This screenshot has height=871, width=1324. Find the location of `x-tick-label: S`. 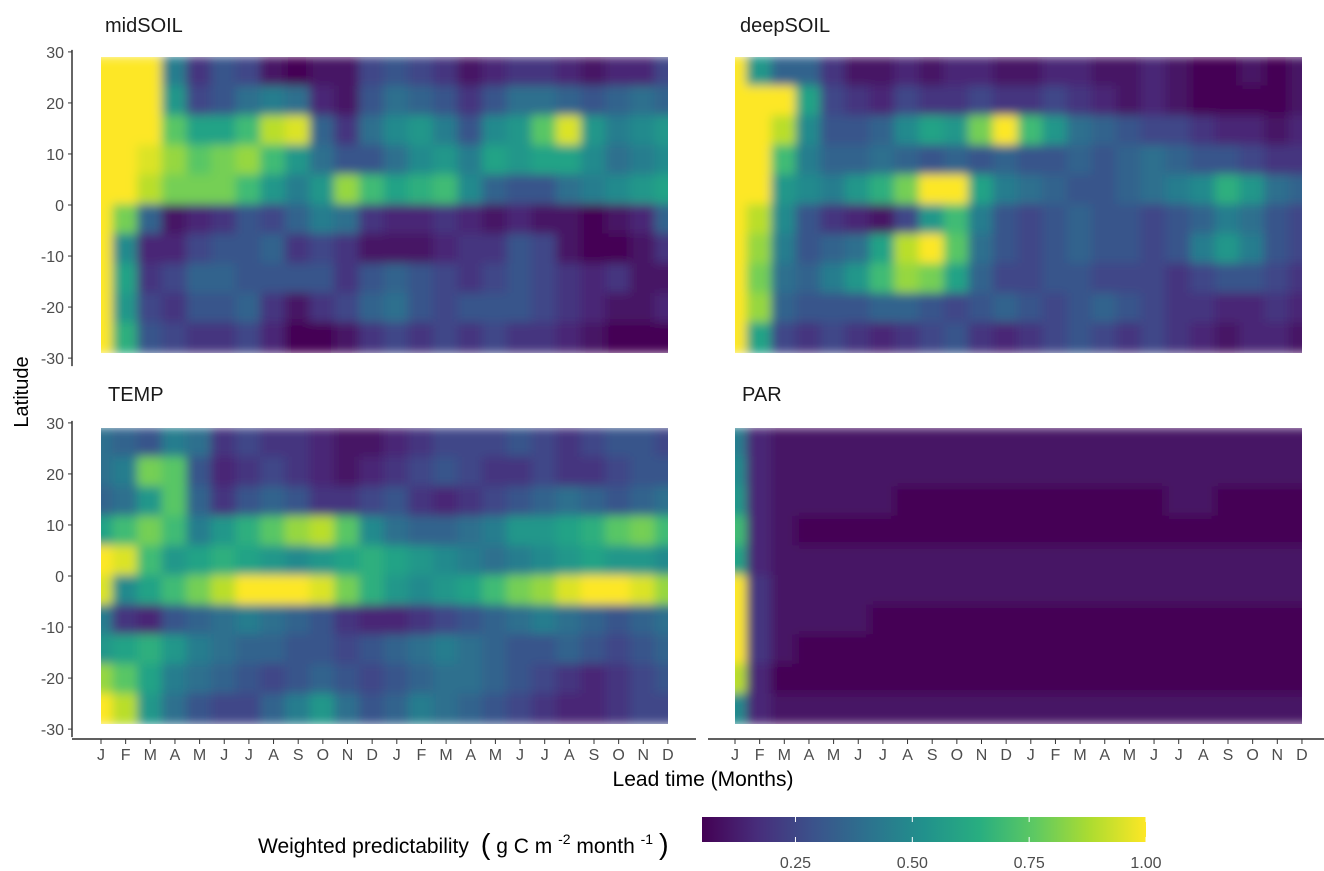

x-tick-label: S is located at coordinates (932, 755).